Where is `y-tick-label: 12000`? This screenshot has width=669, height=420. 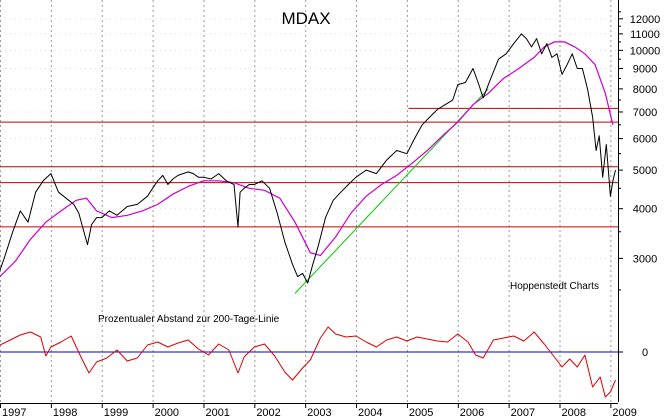
y-tick-label: 12000 is located at coordinates (645, 20).